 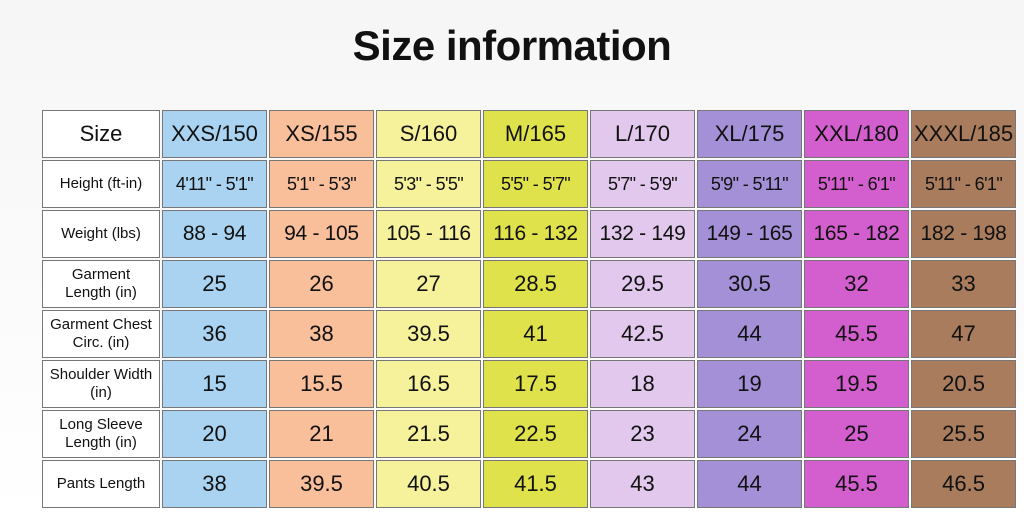 What do you see at coordinates (535, 134) in the screenshot?
I see `table-cell: M/165` at bounding box center [535, 134].